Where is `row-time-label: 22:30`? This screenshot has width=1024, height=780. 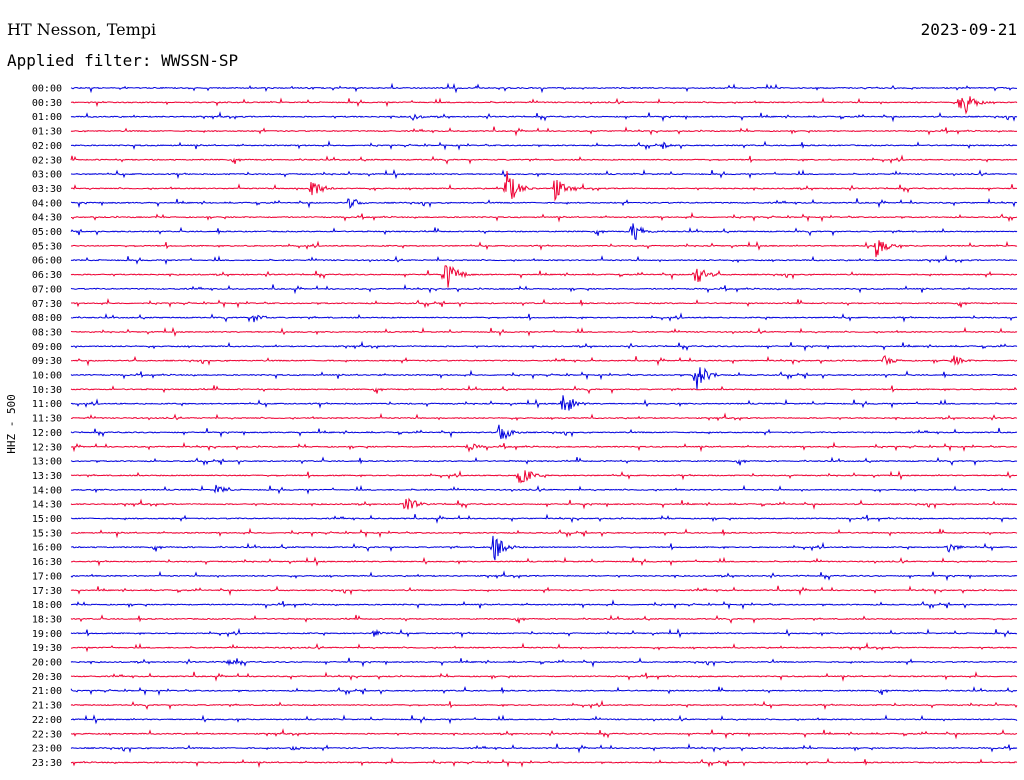
row-time-label: 22:30 is located at coordinates (47, 734).